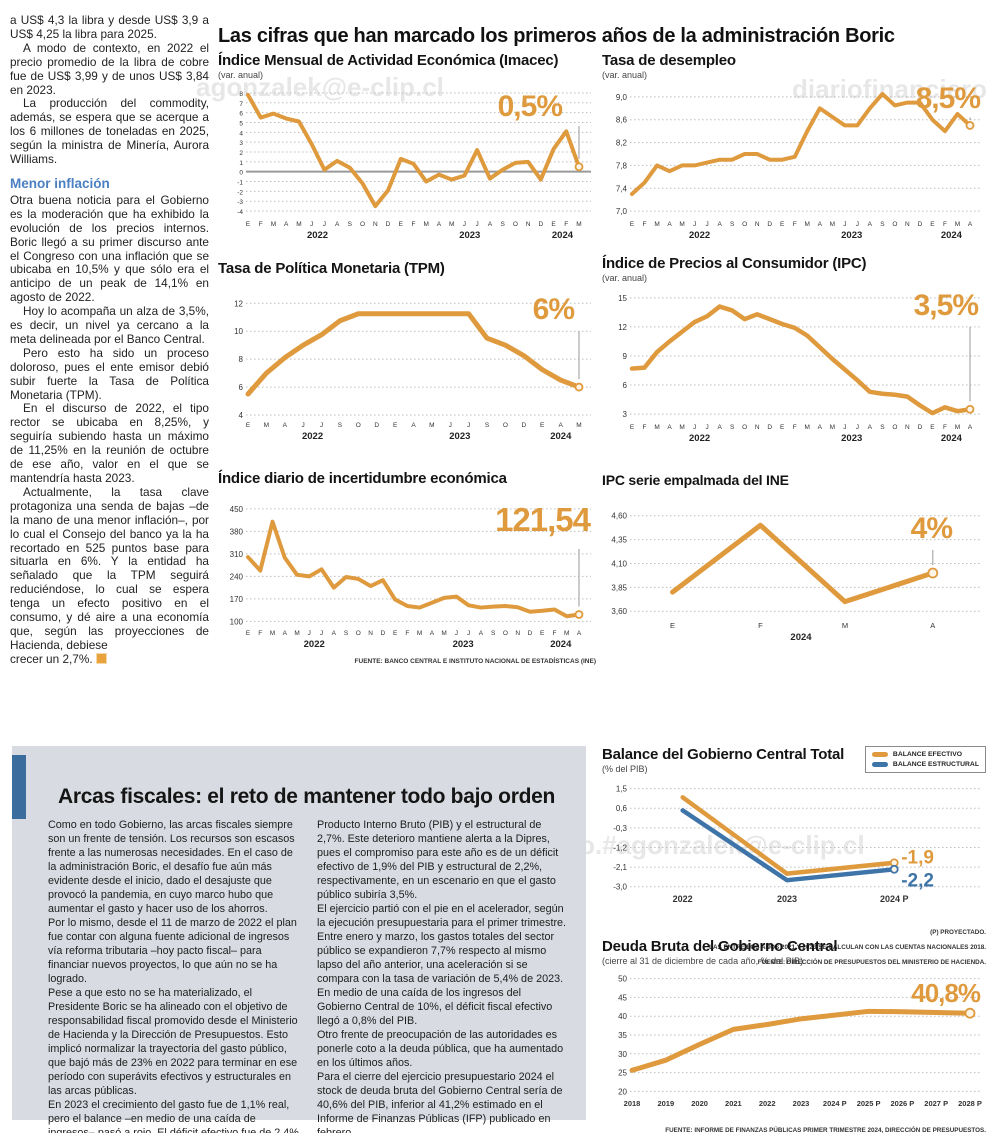 This screenshot has height=1133, width=988. I want to click on svg-text: 100, so click(237, 621).